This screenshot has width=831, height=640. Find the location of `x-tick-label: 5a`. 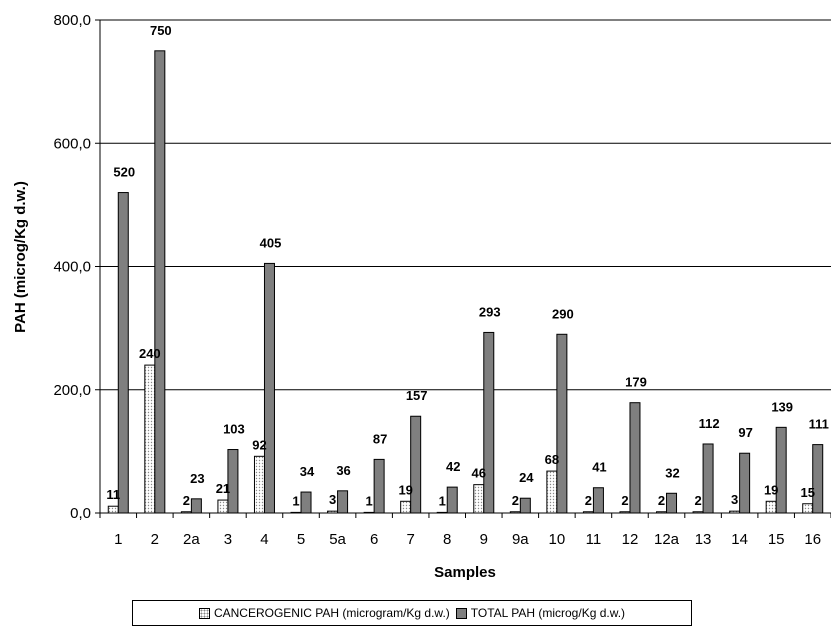

x-tick-label: 5a is located at coordinates (337, 539).